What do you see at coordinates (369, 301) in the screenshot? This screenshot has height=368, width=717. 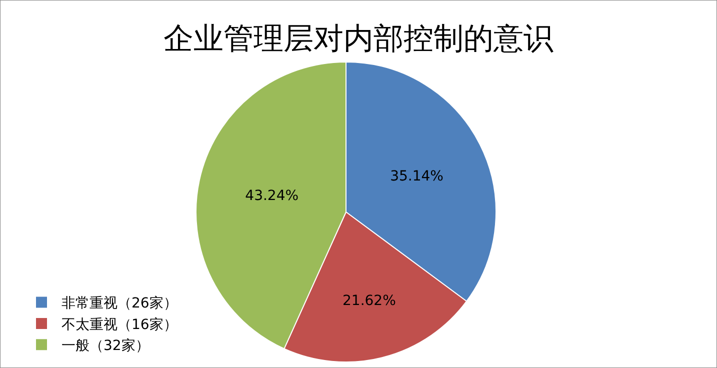 I see `data-label: 21.62%` at bounding box center [369, 301].